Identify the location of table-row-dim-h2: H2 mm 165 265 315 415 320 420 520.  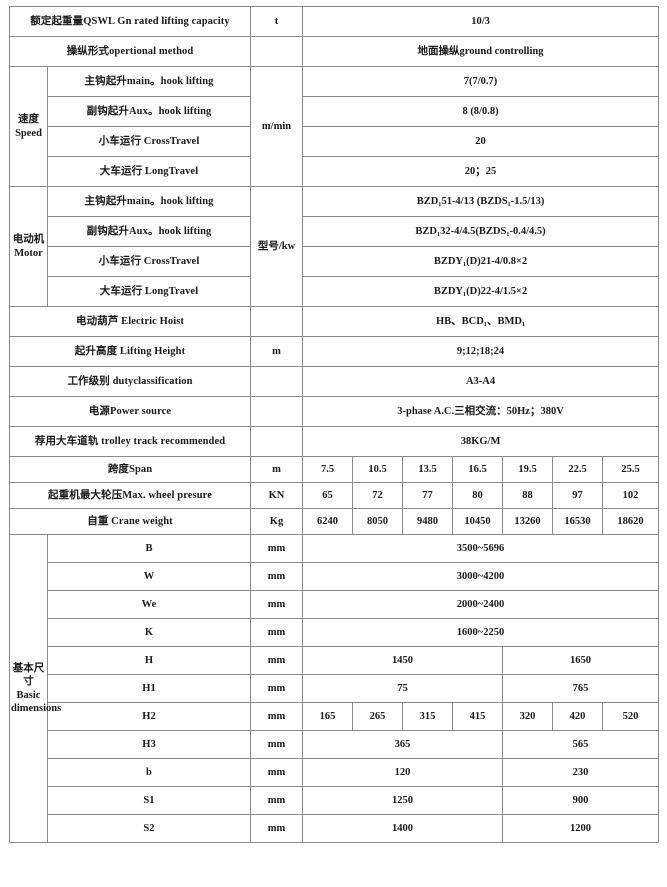
(335, 716).